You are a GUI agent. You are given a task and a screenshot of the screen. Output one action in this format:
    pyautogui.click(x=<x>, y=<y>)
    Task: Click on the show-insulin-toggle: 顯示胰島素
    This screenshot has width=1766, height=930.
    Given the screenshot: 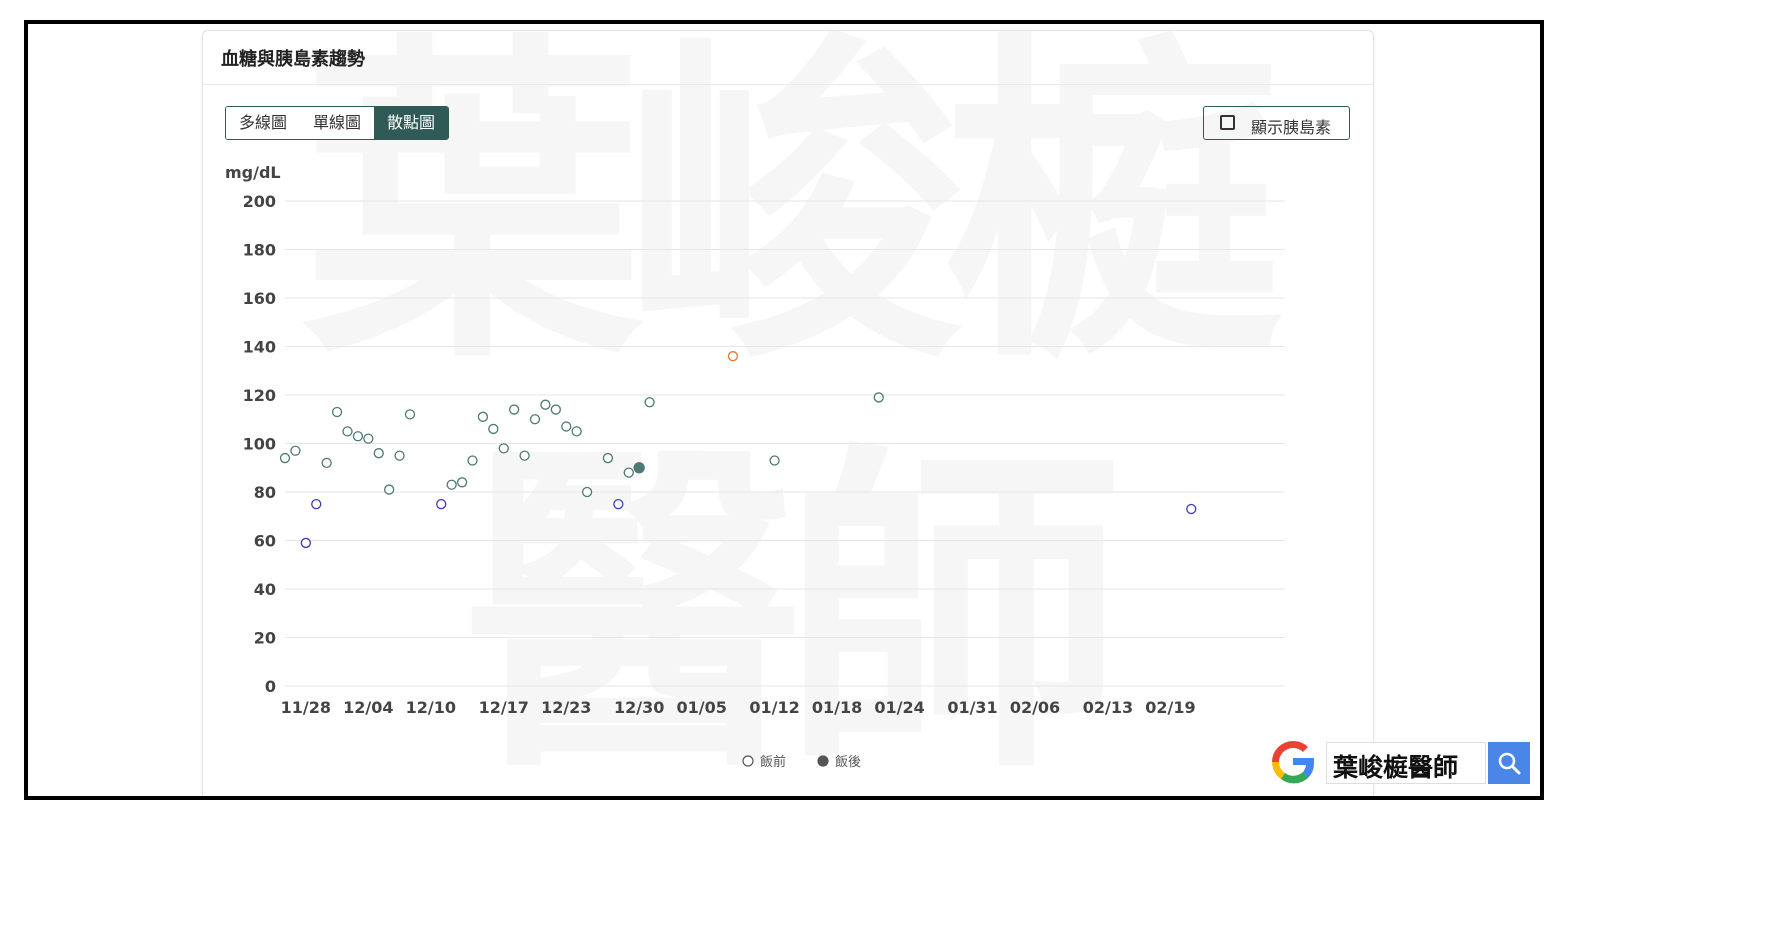 What is the action you would take?
    pyautogui.click(x=1276, y=123)
    